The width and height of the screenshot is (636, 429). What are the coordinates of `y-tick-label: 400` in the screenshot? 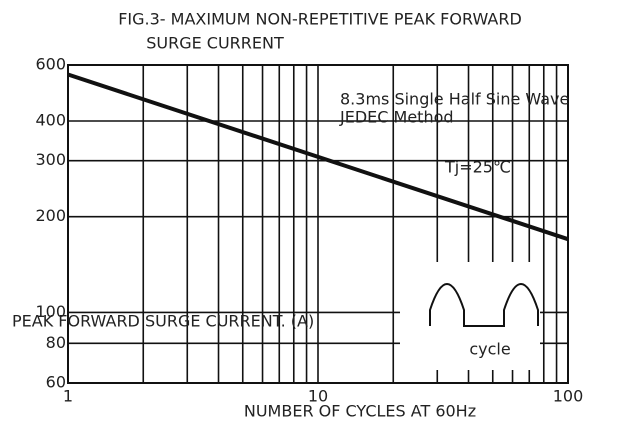 It's located at (50, 119).